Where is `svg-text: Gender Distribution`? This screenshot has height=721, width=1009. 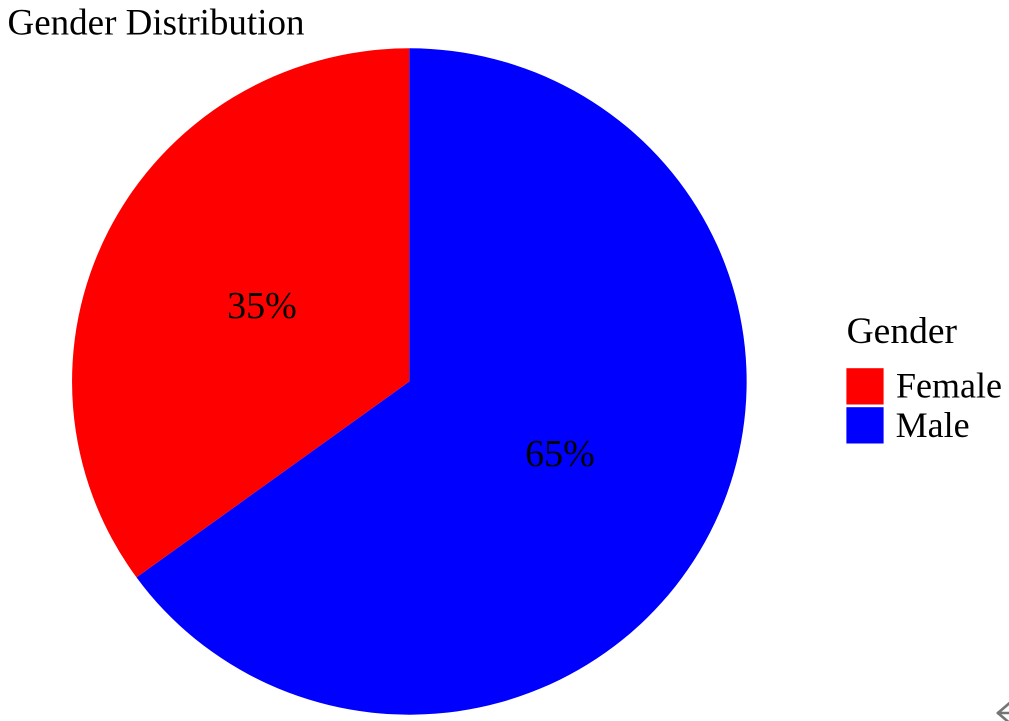
svg-text: Gender Distribution is located at coordinates (156, 23).